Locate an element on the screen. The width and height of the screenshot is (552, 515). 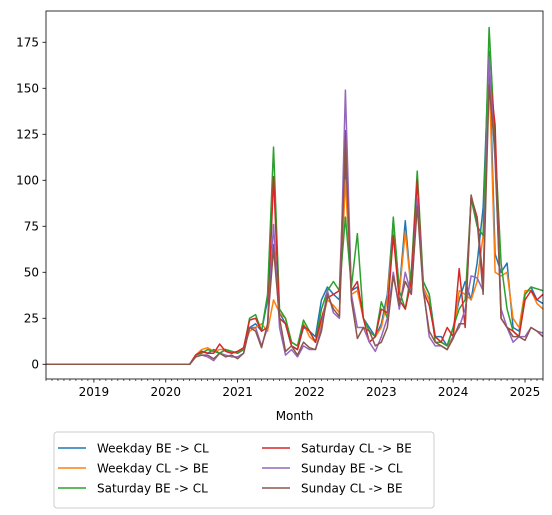
legend-label: Weekday CL -> BE is located at coordinates (153, 468).